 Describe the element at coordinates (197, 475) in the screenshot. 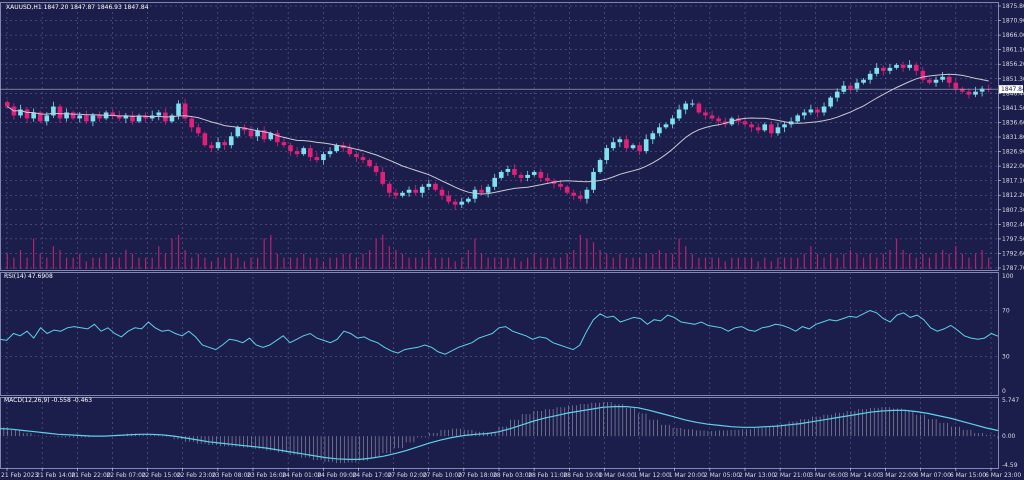

I see `time-tick-label: 22 Feb 23:00` at that location.